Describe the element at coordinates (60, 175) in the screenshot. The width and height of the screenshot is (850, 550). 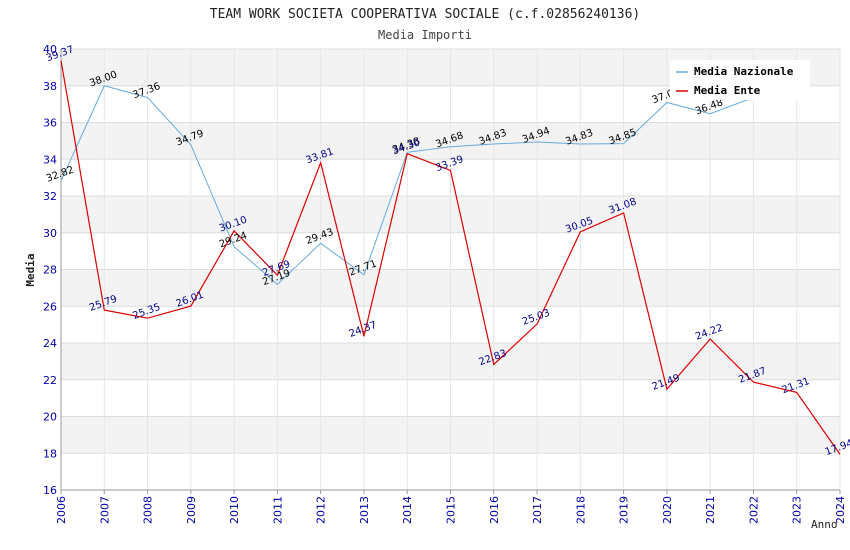
I see `data-label-nazionale: 32.82` at that location.